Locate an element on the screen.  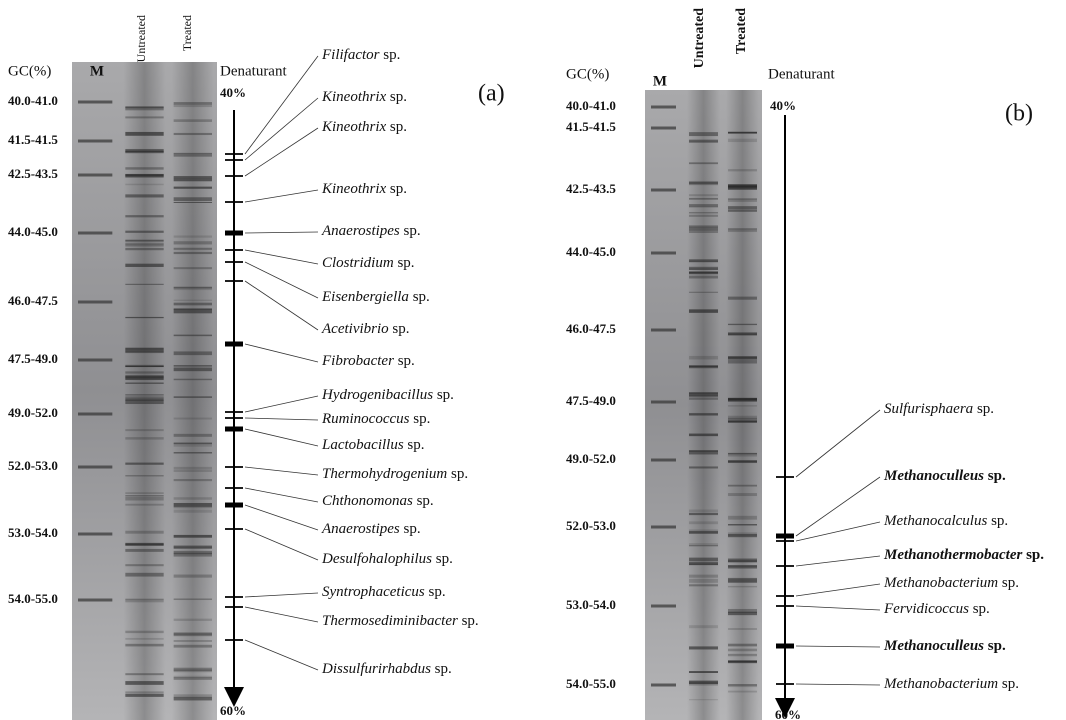
gc-marker: 52.0-53.0 is located at coordinates (33, 465).